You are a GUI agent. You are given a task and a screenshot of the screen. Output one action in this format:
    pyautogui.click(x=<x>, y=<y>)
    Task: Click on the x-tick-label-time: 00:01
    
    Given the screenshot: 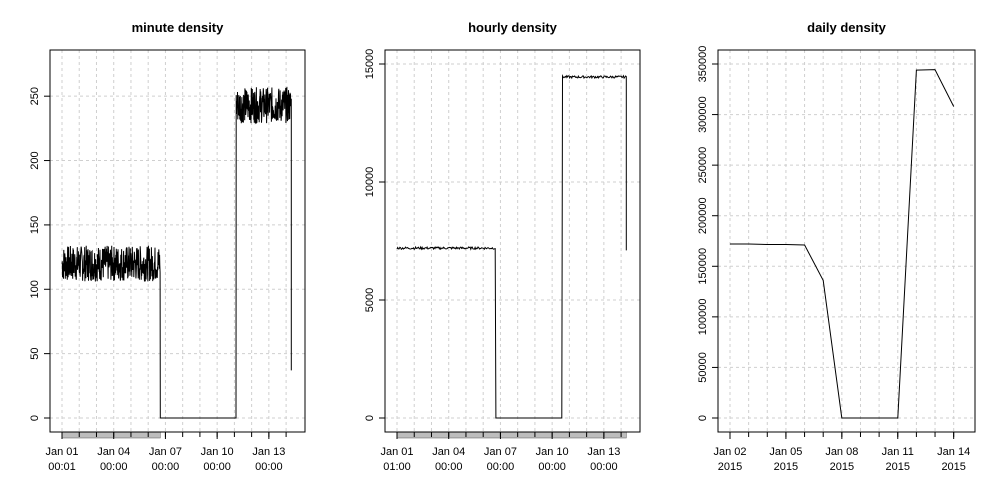 What is the action you would take?
    pyautogui.click(x=62, y=467)
    